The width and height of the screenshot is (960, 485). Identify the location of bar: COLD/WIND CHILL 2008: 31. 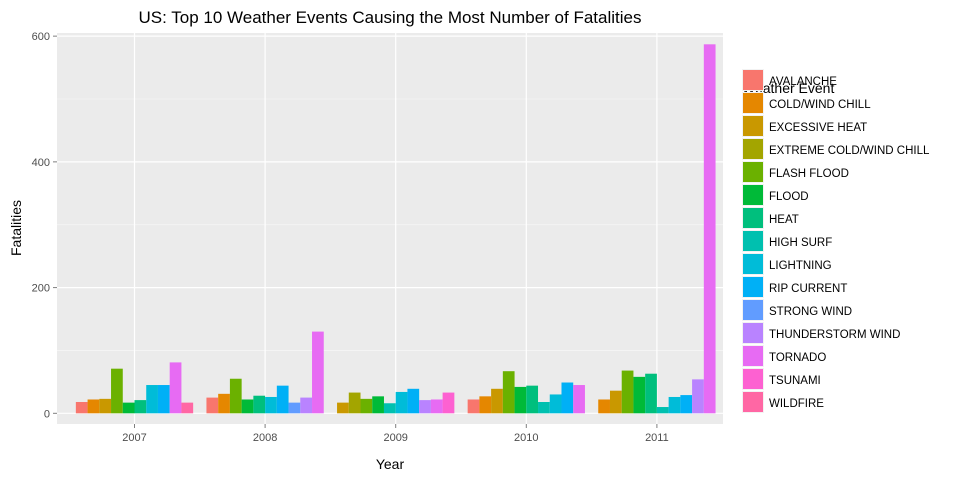
(224, 403).